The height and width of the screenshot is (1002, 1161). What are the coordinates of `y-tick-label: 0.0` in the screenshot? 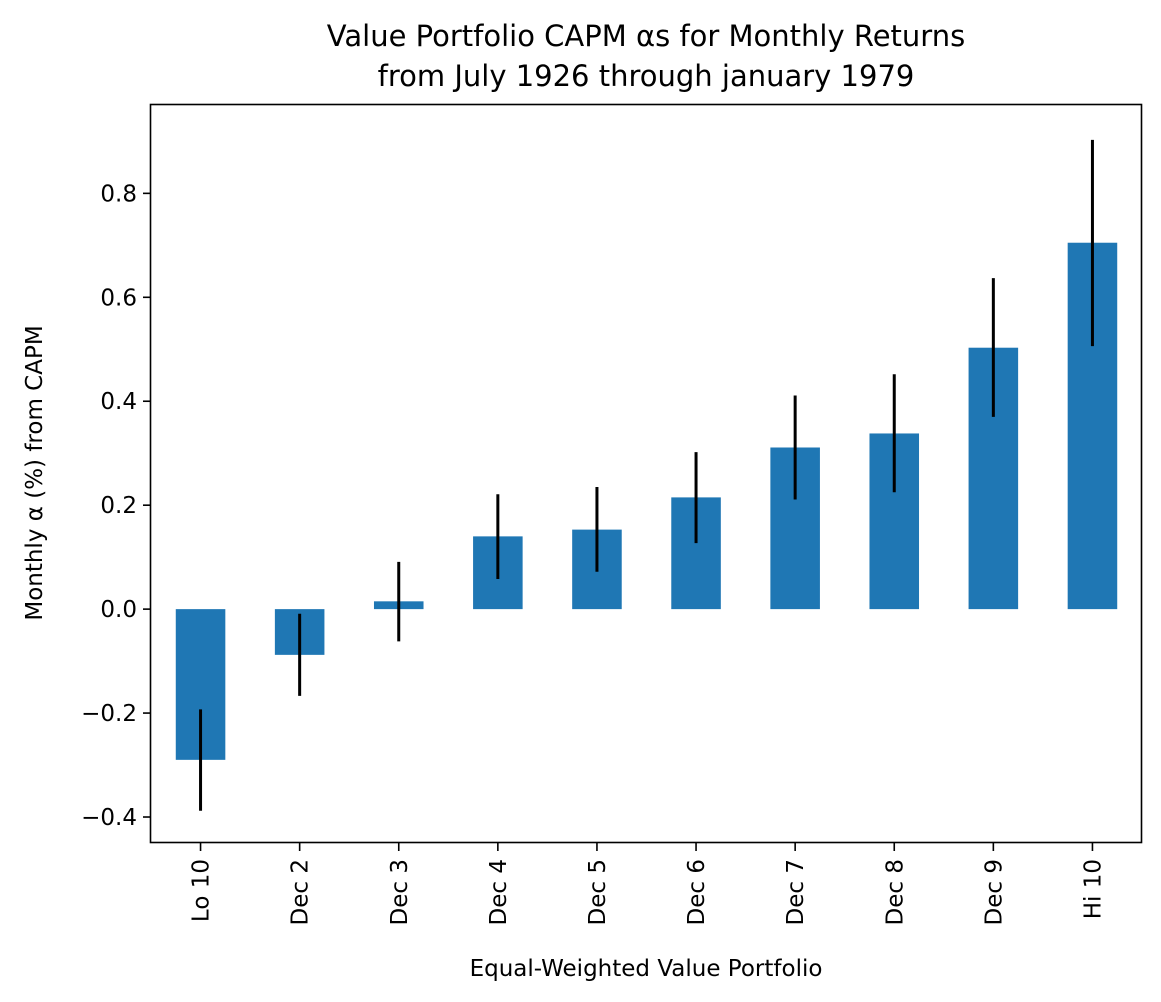 It's located at (118, 610).